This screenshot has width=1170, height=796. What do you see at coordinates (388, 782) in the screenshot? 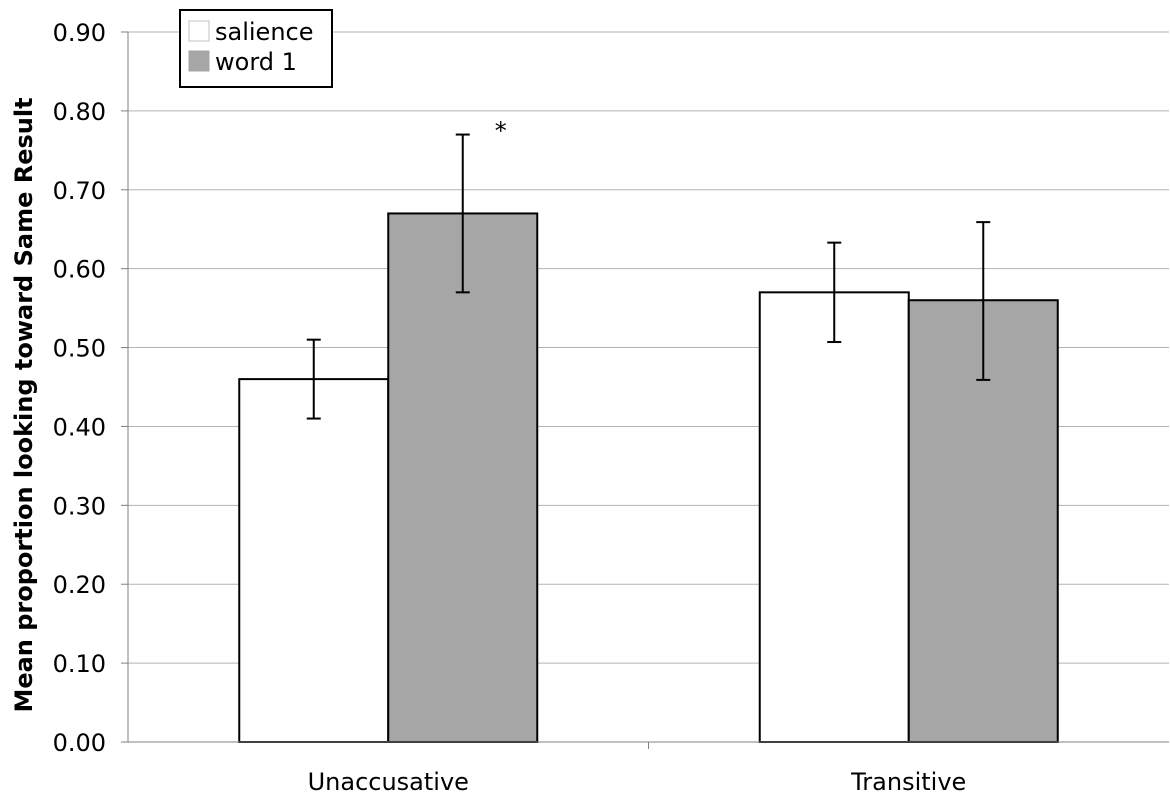
I see `x-category-label: Unaccusative` at bounding box center [388, 782].